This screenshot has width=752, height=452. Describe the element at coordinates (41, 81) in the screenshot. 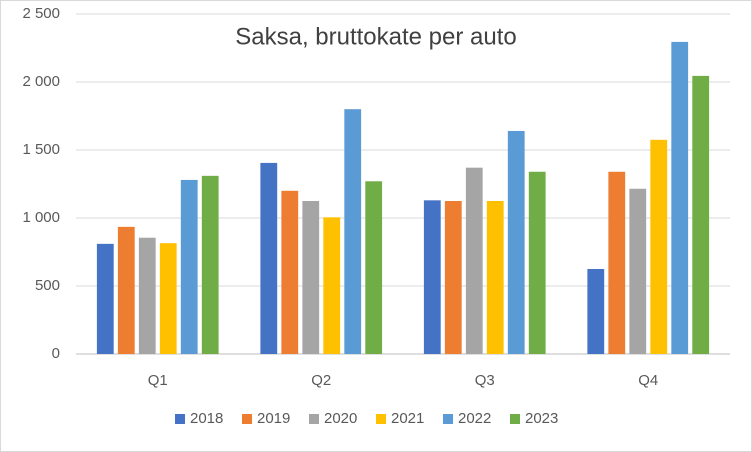

I see `y-tick-label: 2 000` at that location.